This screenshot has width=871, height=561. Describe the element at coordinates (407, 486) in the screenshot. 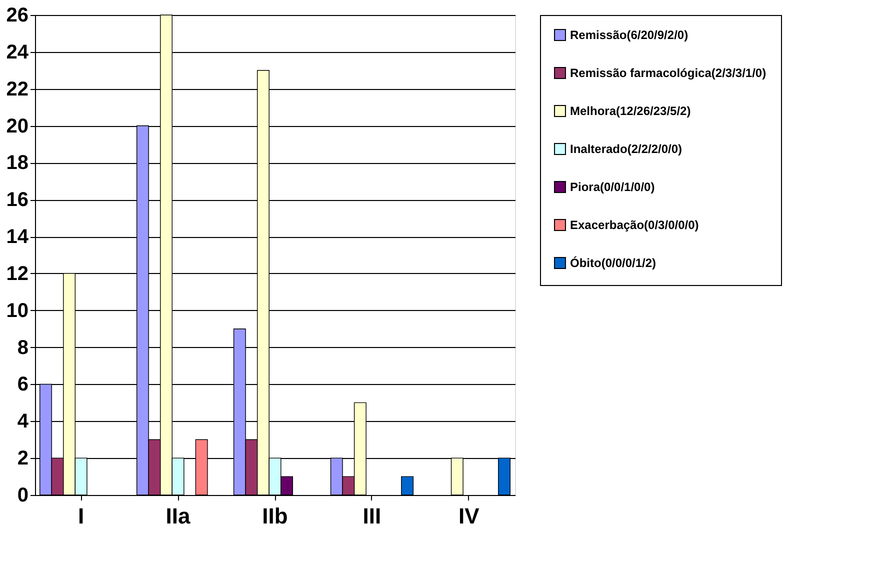

I see `bar` at that location.